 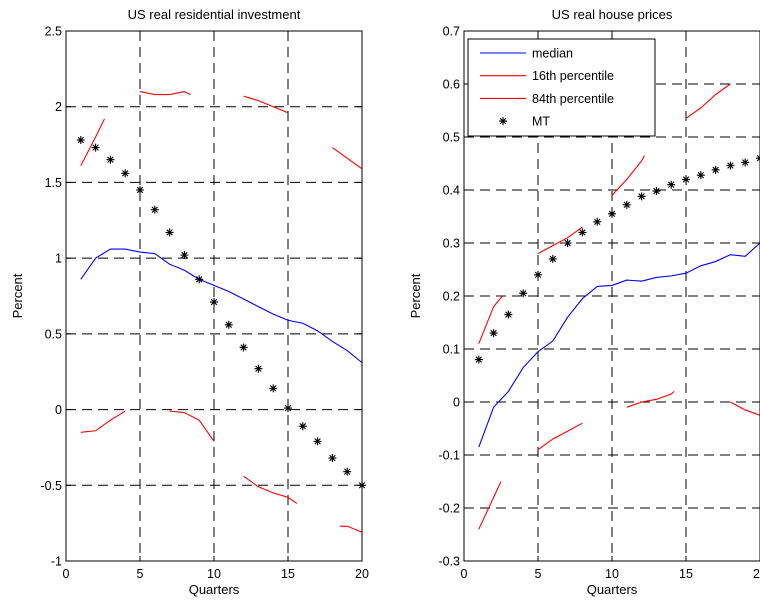 What do you see at coordinates (58, 107) in the screenshot?
I see `y-tick-label: 2` at bounding box center [58, 107].